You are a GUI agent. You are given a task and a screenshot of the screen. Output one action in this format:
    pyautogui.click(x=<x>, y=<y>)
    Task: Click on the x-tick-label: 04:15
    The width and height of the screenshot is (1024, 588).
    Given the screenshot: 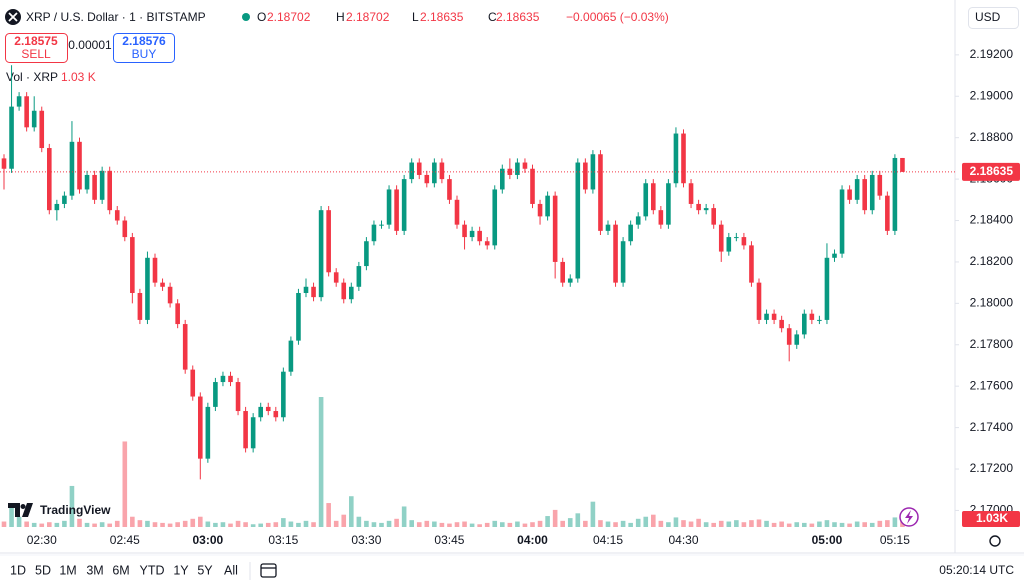 What is the action you would take?
    pyautogui.click(x=608, y=540)
    